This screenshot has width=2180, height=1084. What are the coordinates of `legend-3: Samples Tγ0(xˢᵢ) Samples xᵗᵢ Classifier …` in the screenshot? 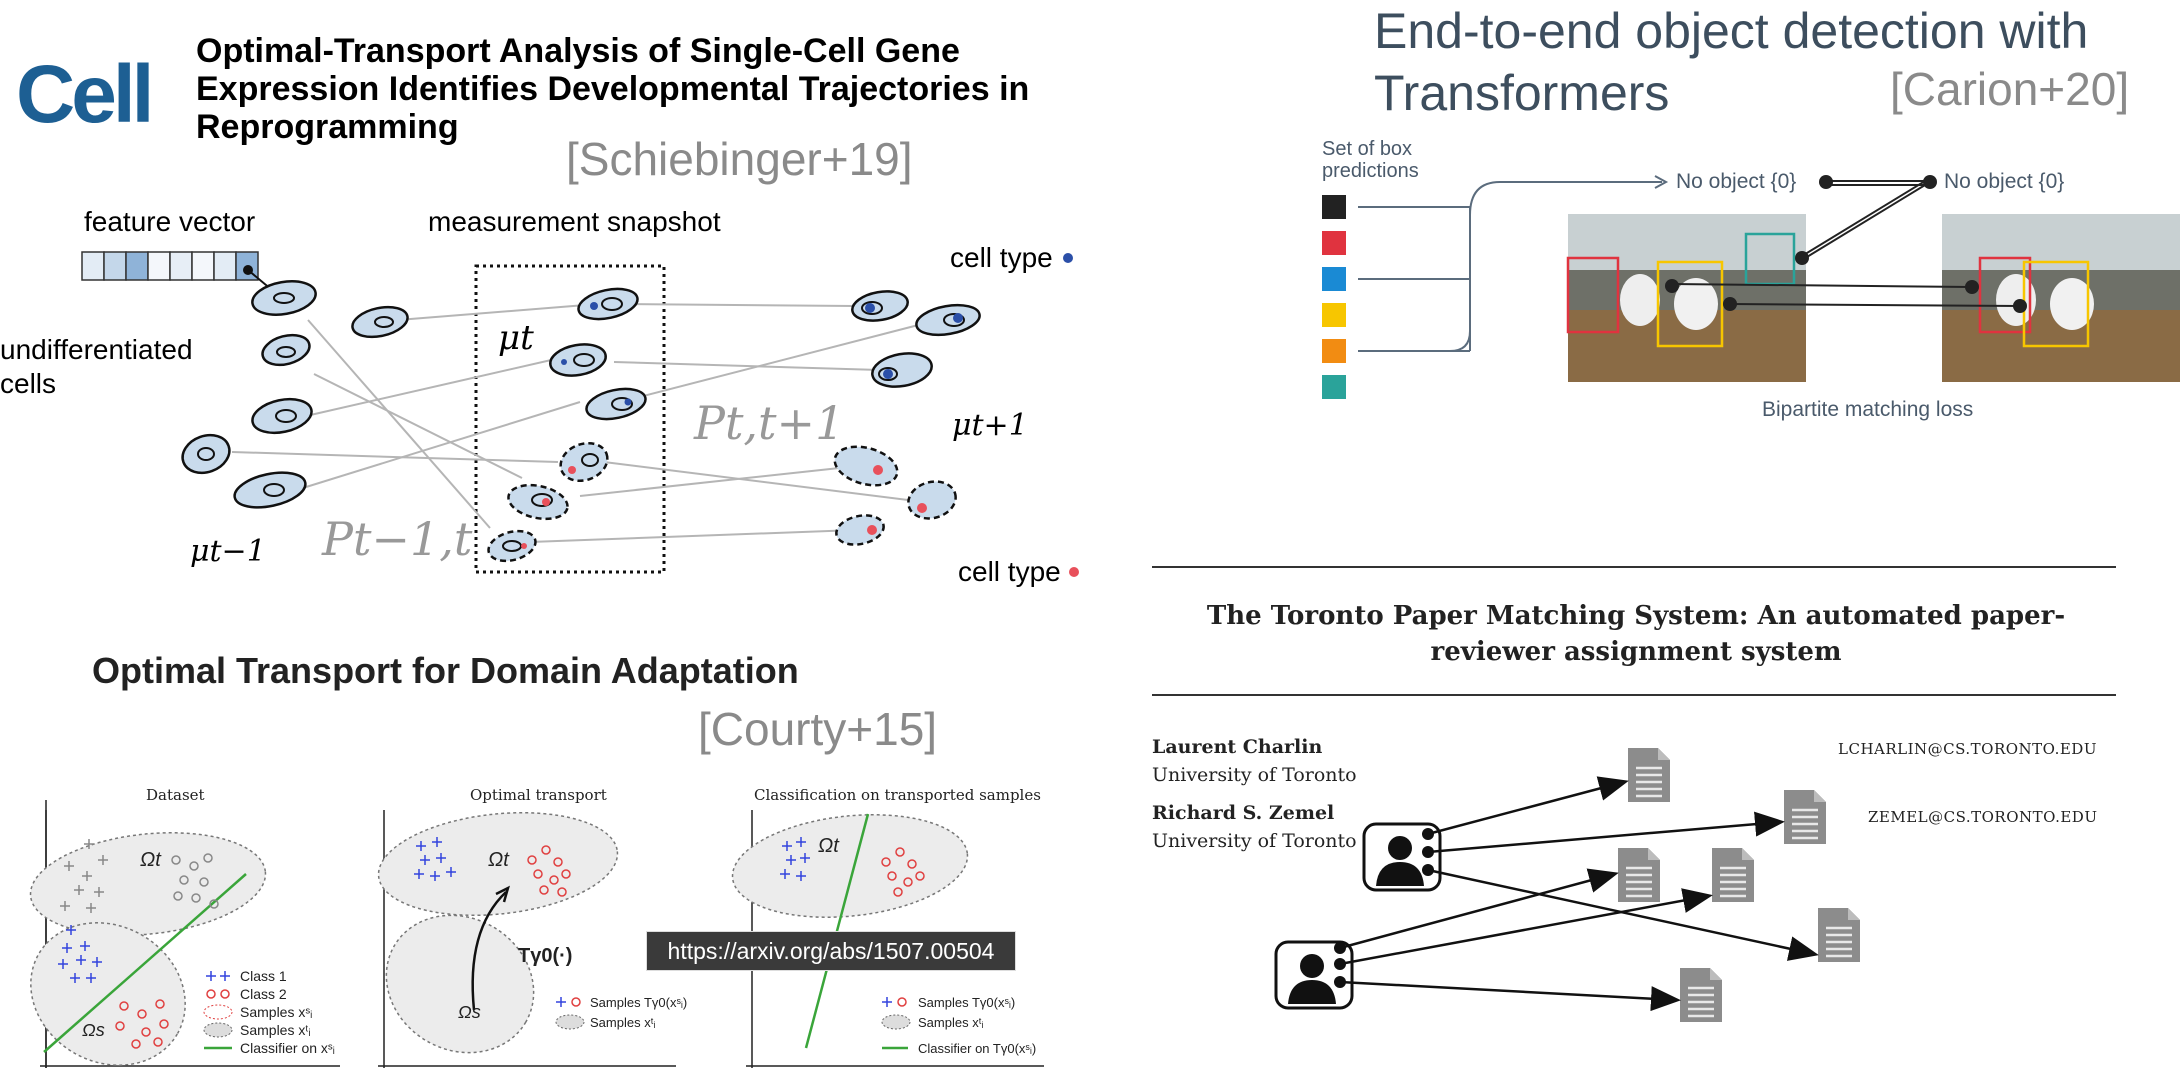 It's located at (958, 1025).